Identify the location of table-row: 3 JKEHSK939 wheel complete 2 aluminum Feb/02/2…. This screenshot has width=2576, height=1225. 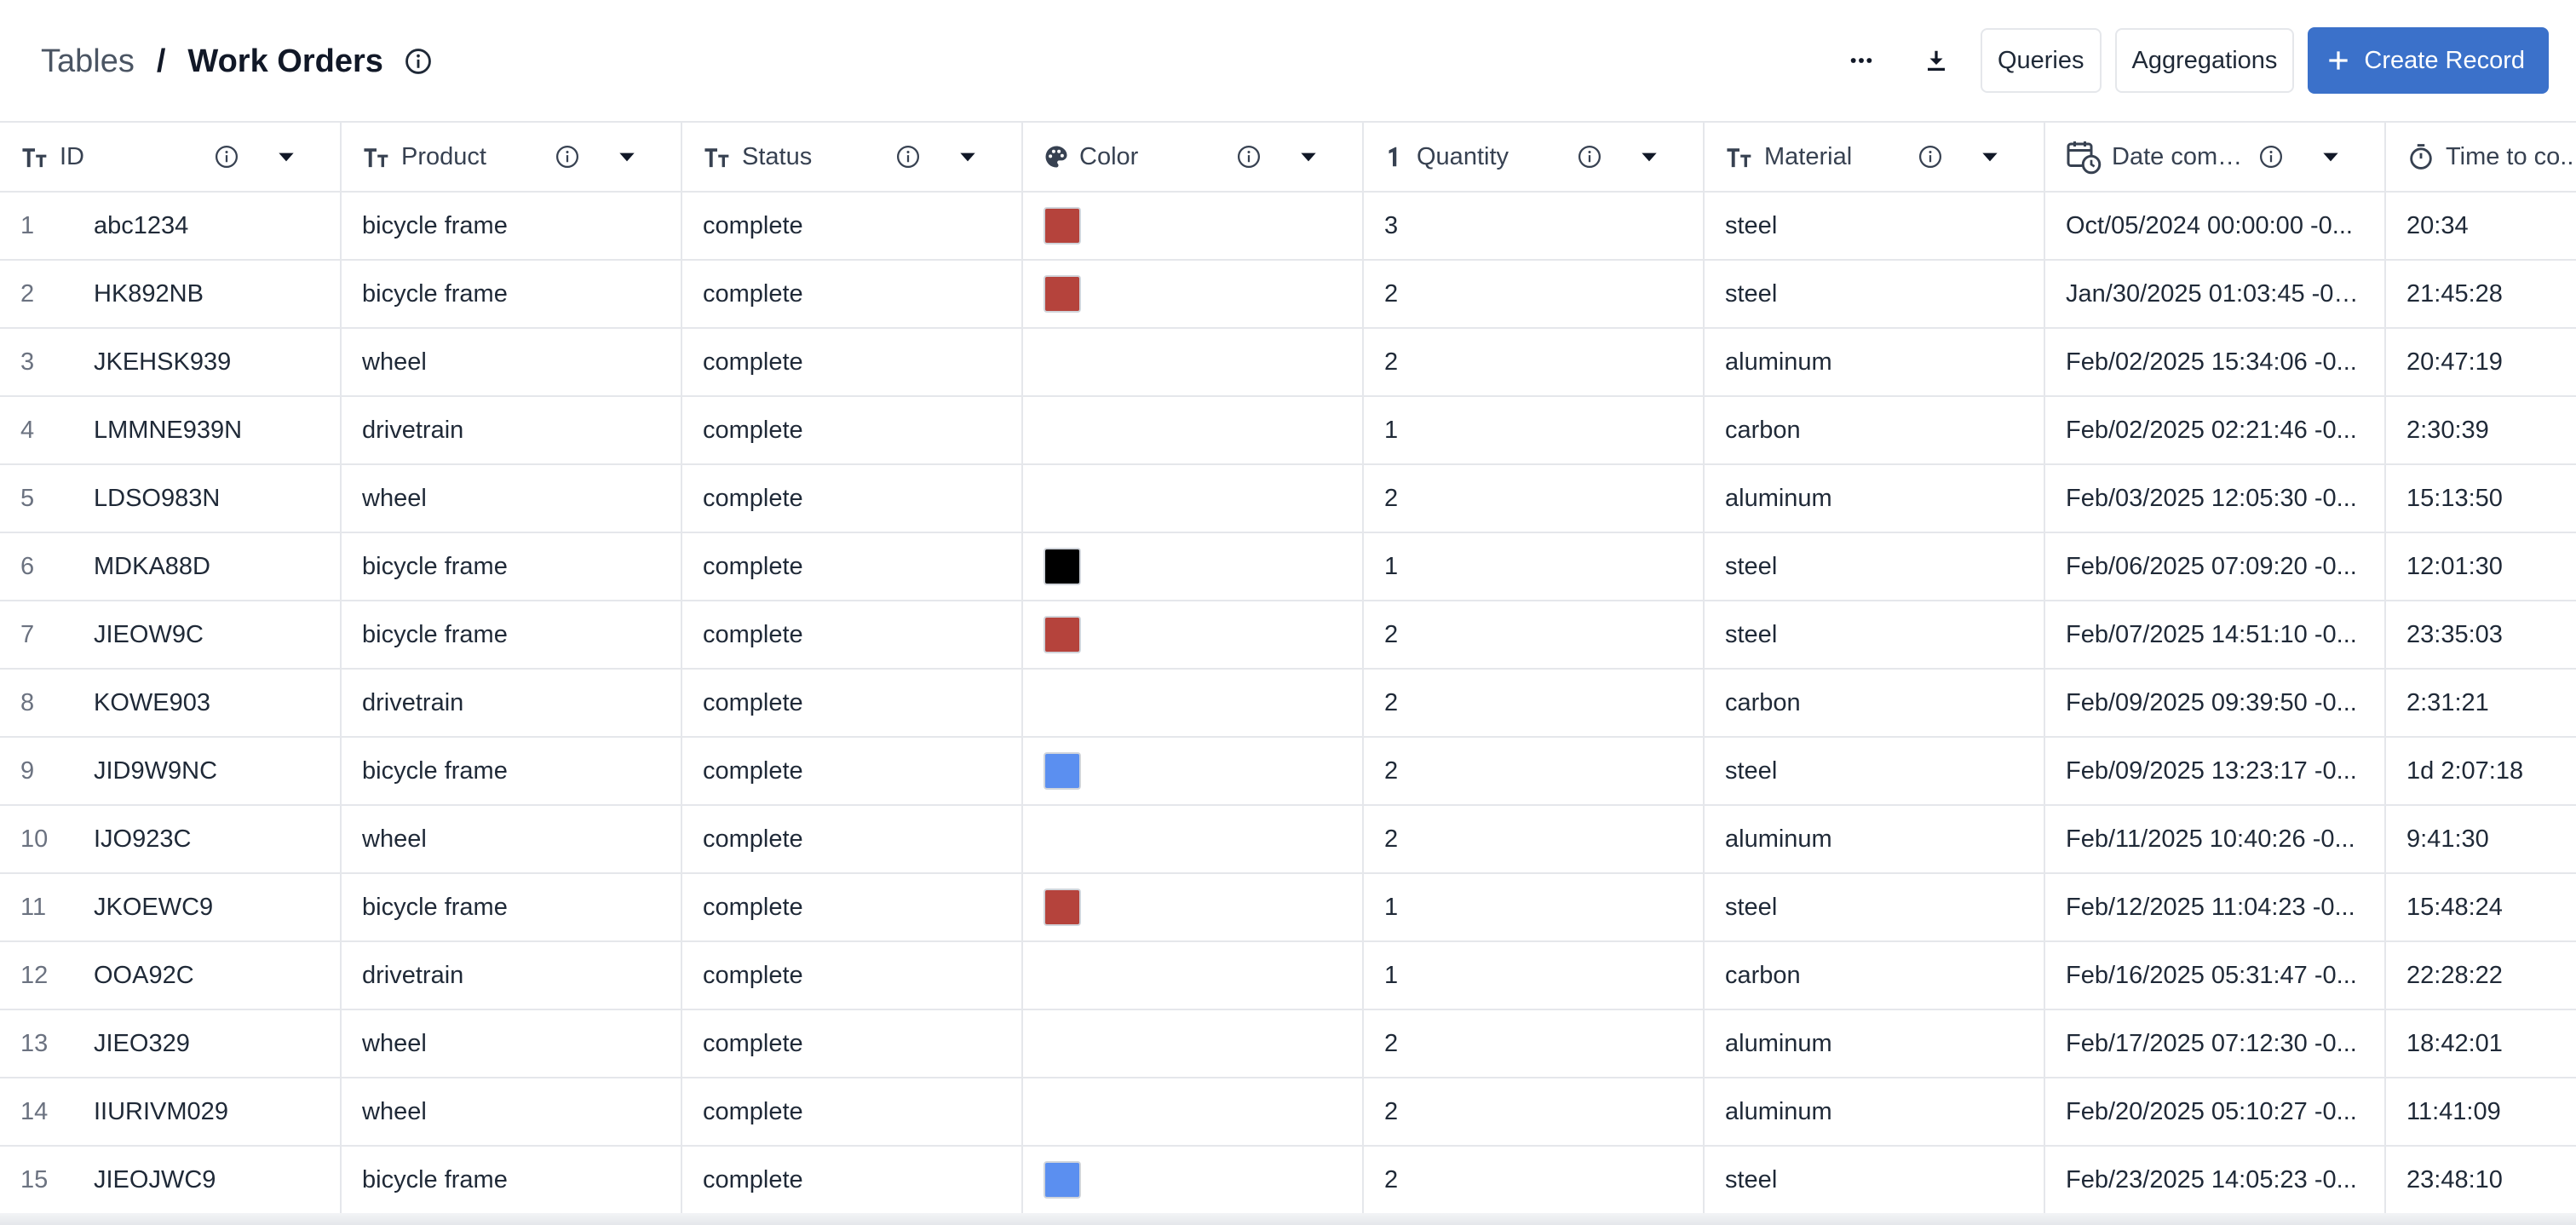
(1288, 362).